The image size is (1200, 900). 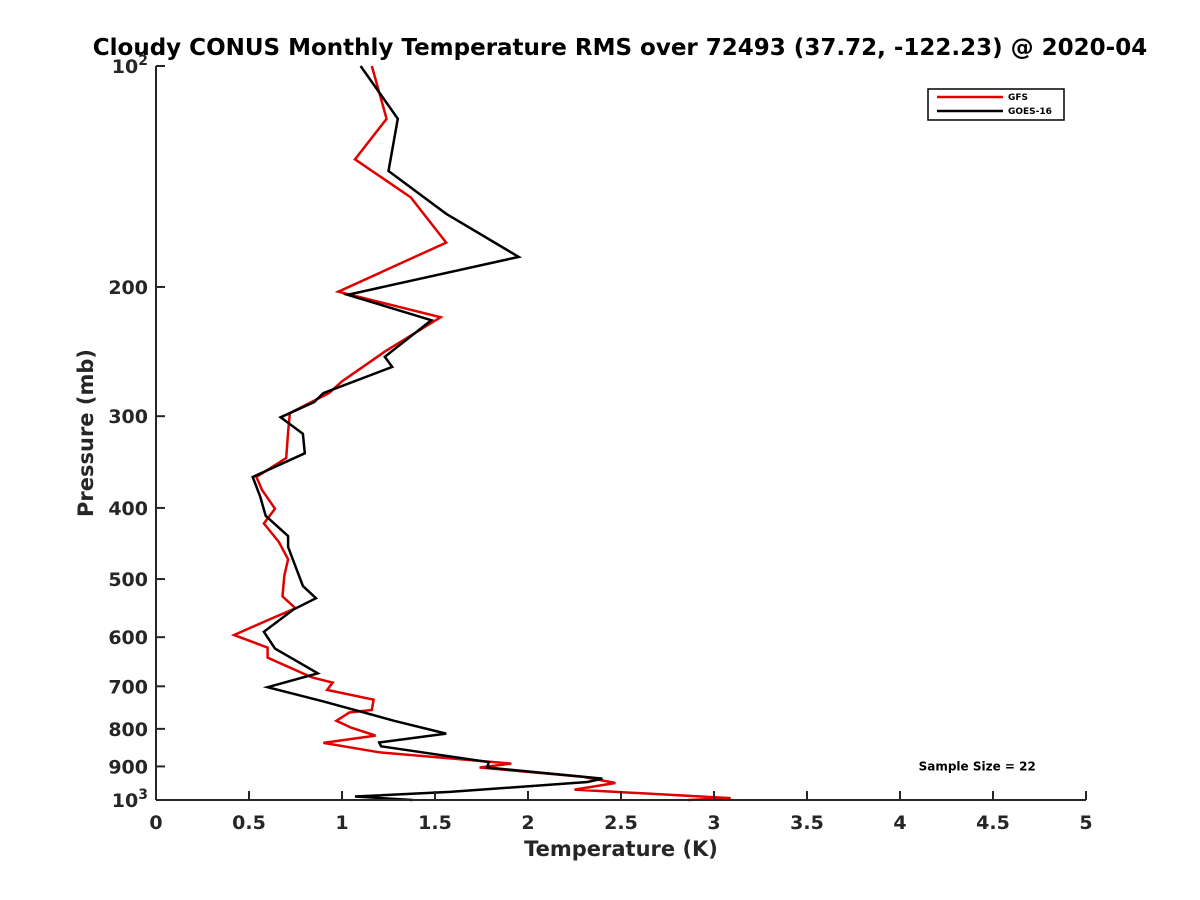 What do you see at coordinates (130, 799) in the screenshot?
I see `y-tick-label: 10³` at bounding box center [130, 799].